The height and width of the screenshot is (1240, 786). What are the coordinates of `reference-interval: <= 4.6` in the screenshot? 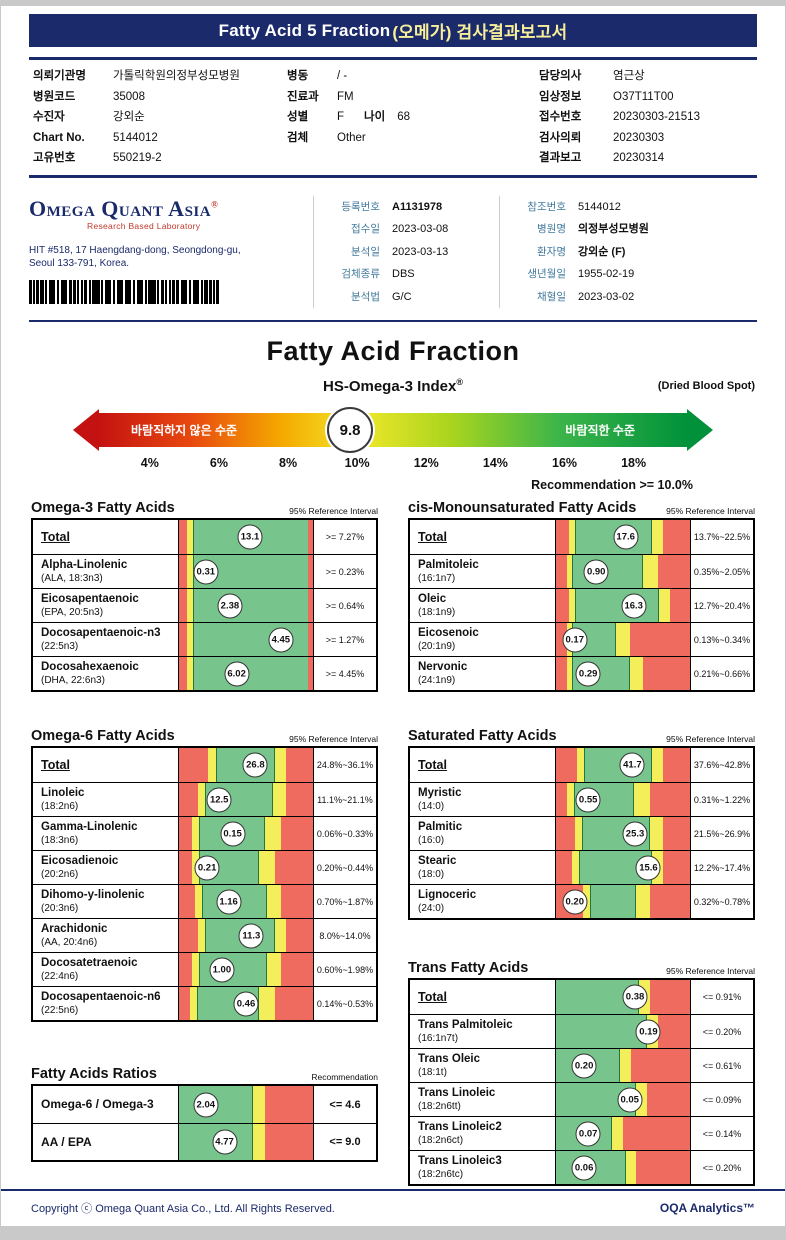 It's located at (345, 1104).